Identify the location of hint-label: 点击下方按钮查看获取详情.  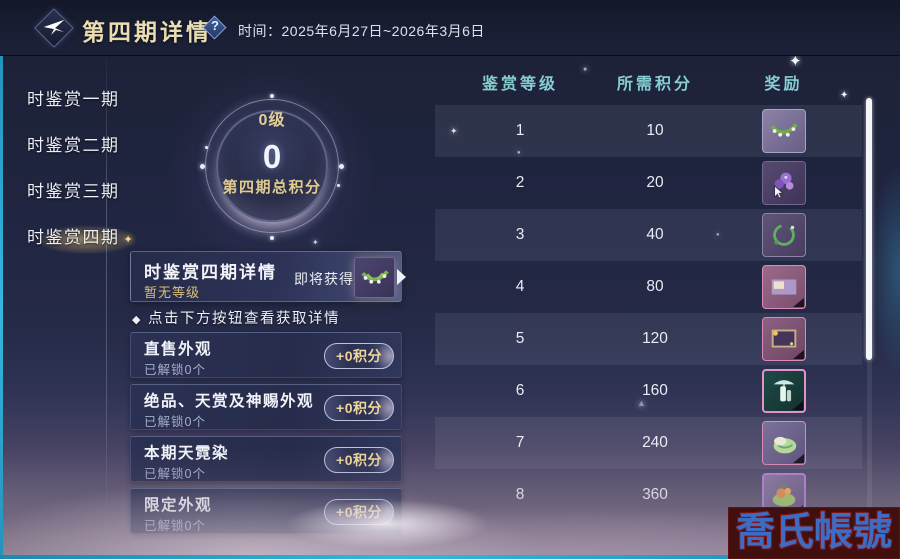
(243, 319).